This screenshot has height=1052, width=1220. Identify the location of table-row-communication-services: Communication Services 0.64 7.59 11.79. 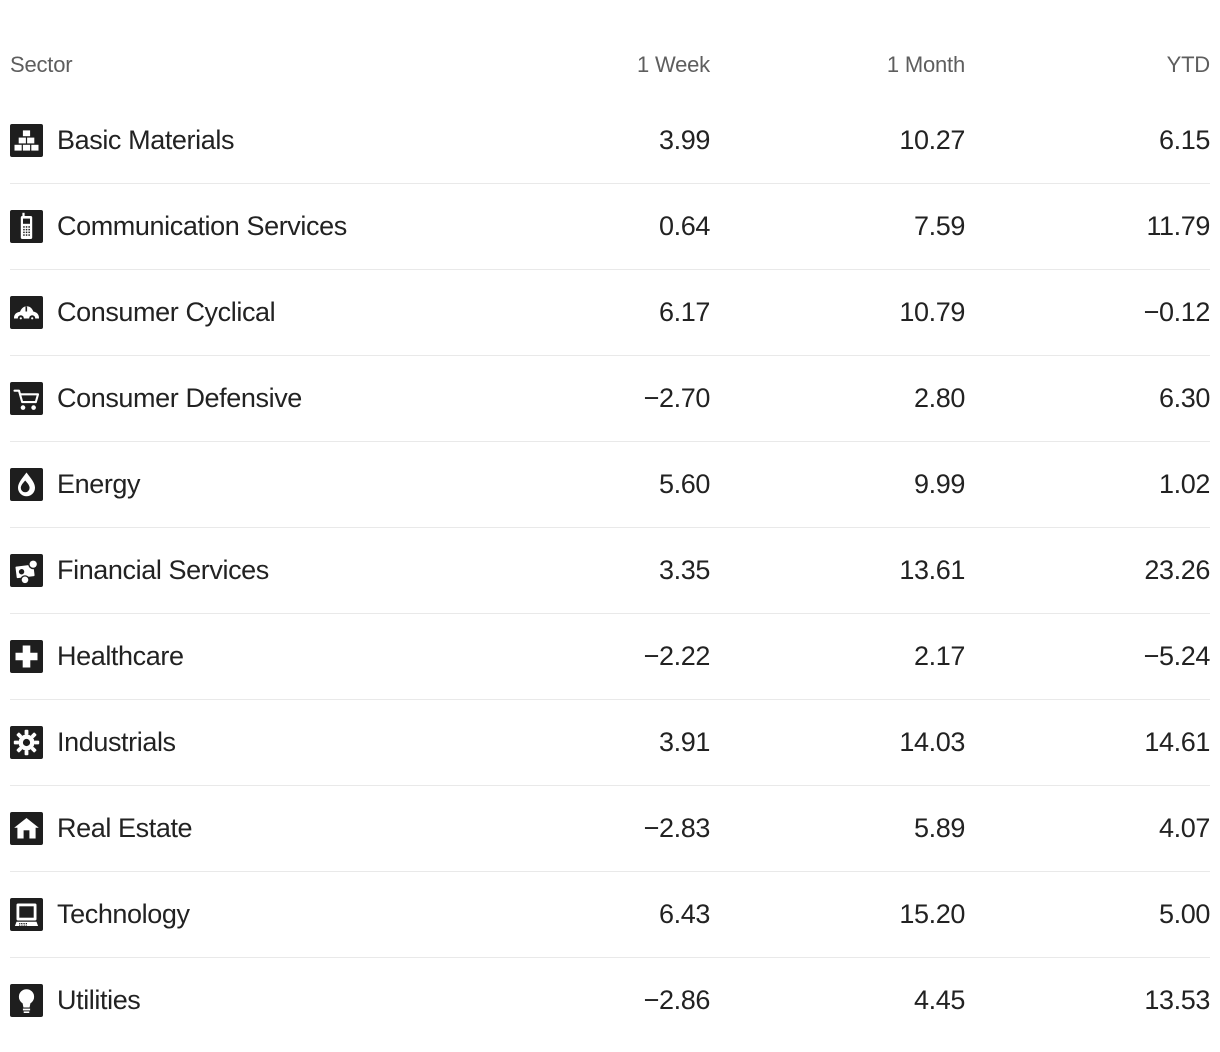
(610, 226).